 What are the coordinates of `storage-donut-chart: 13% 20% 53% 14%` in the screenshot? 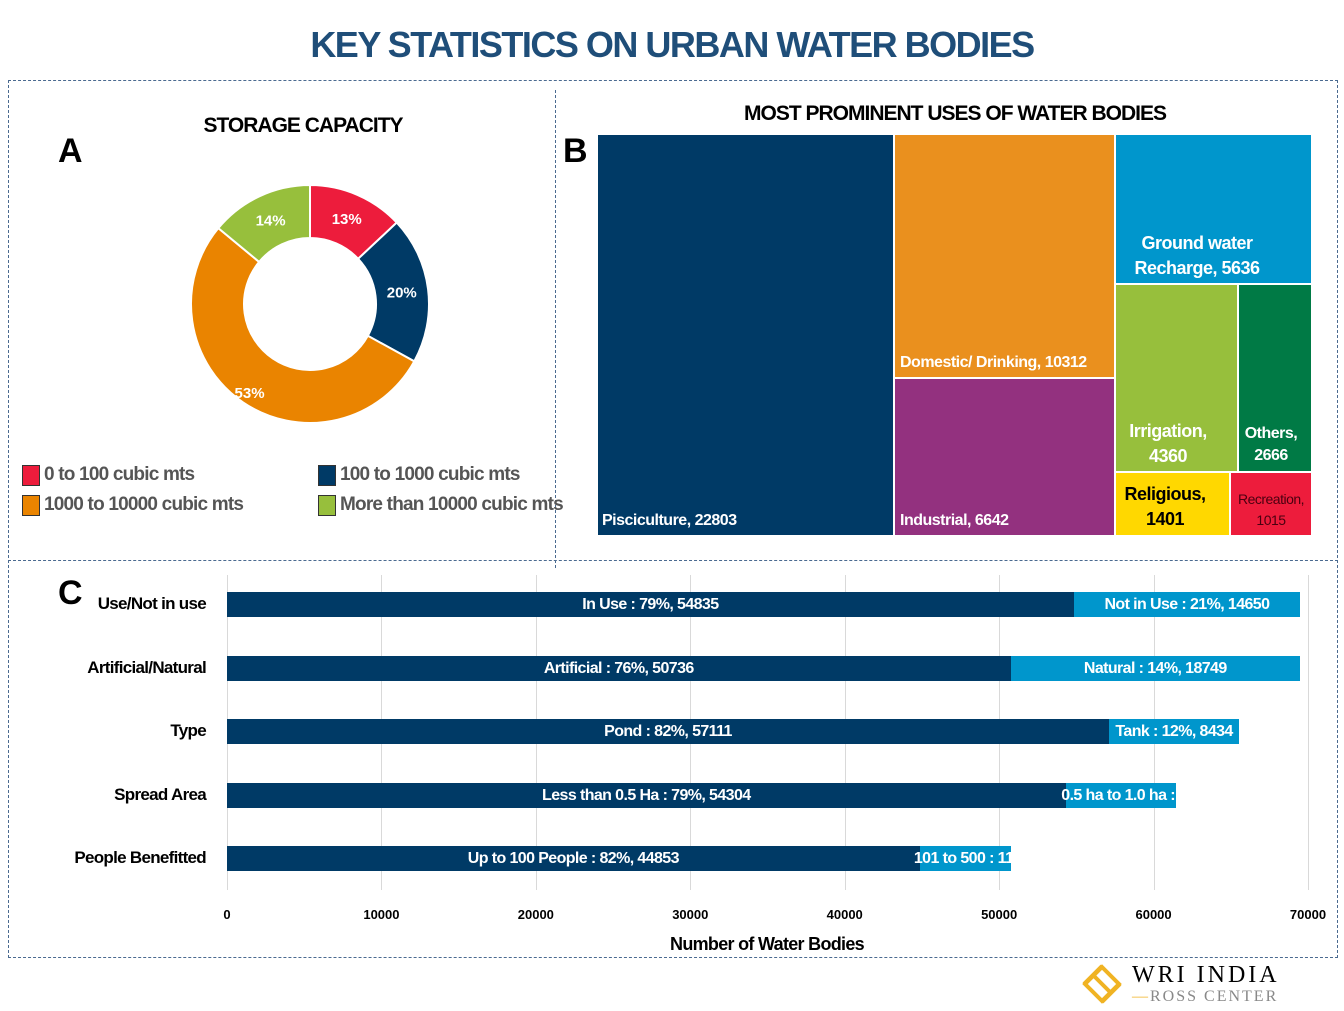 It's located at (310, 303).